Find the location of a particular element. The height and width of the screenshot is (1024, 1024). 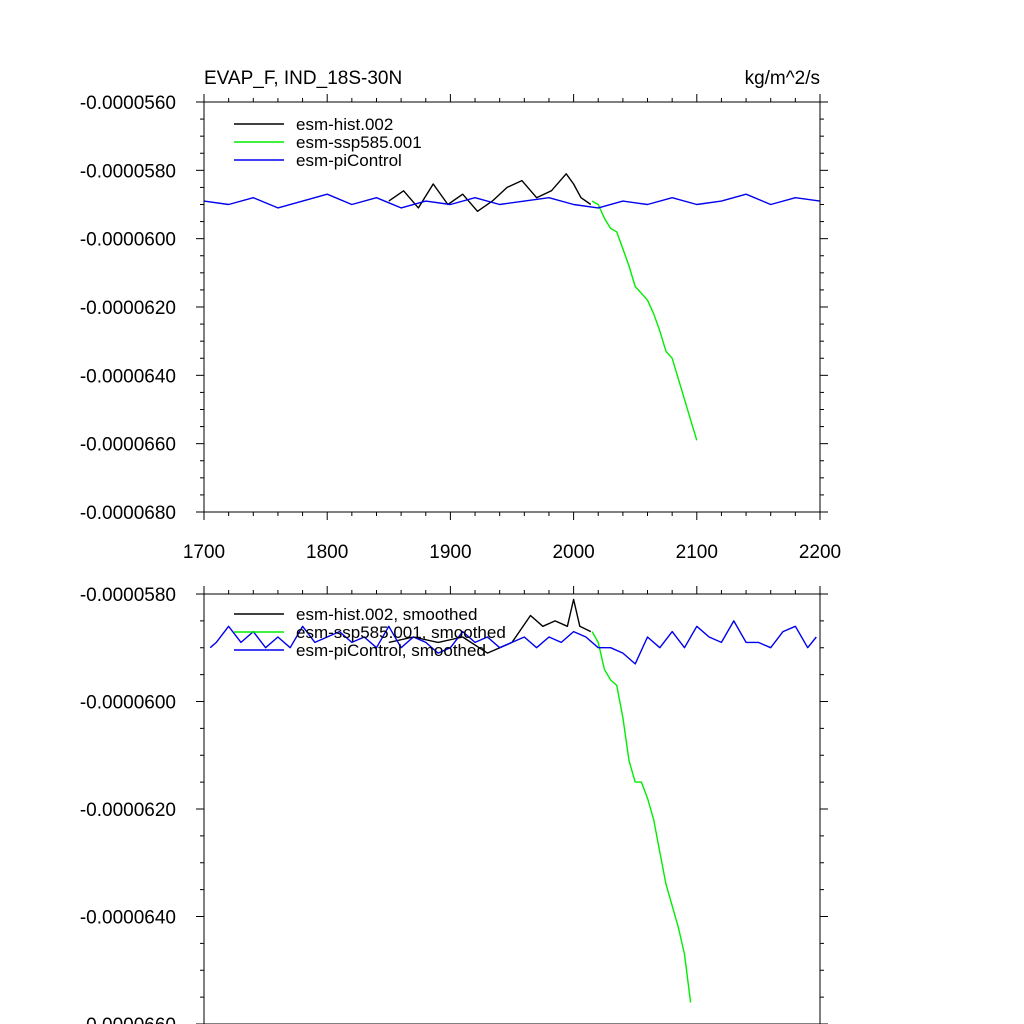

legend-label-2: esm-piControl is located at coordinates (349, 160).